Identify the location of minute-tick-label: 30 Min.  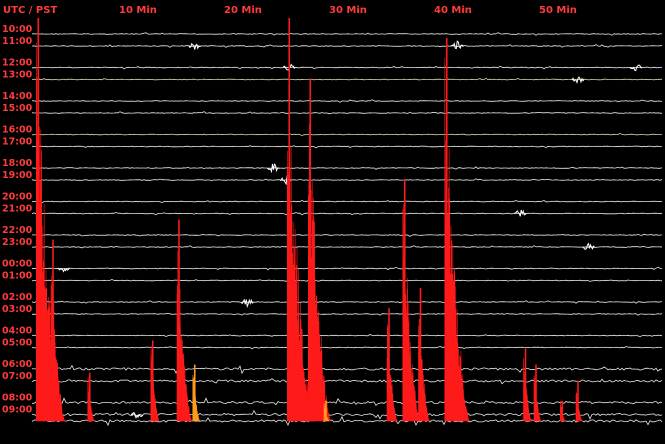
(348, 10).